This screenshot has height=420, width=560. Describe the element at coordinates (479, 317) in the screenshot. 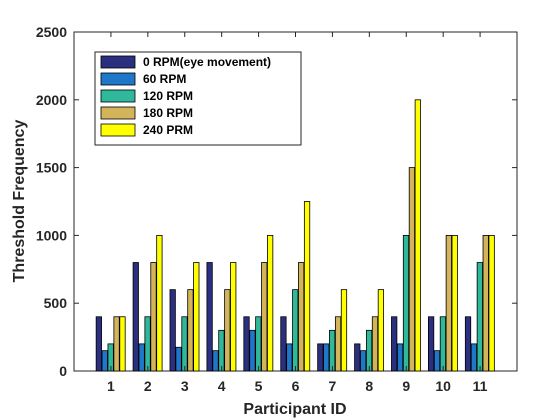

I see `bar-p11-s3` at that location.